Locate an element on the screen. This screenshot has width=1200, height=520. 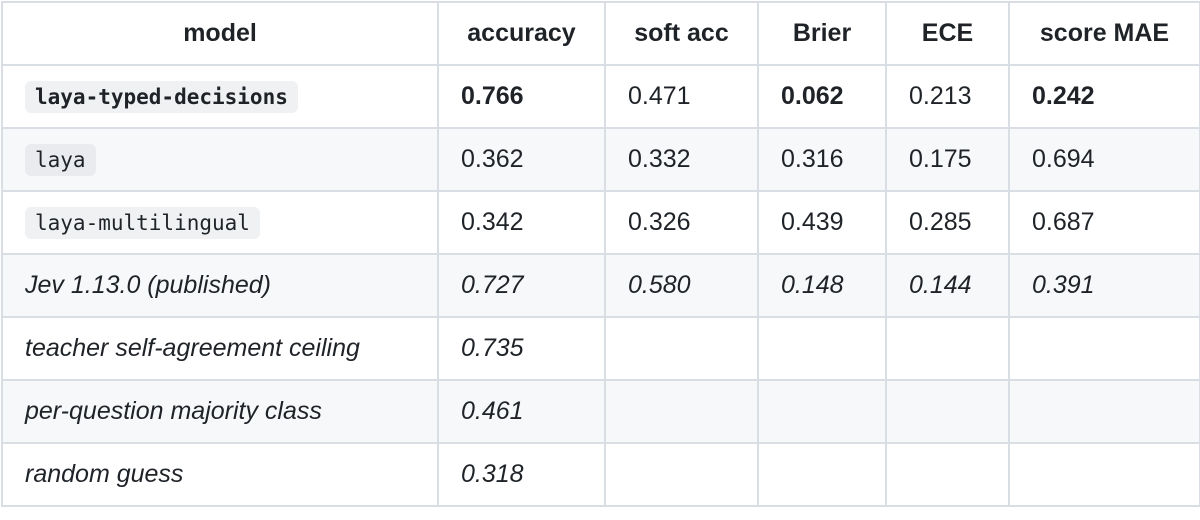
table-row: random guess 0.318 is located at coordinates (600, 474).